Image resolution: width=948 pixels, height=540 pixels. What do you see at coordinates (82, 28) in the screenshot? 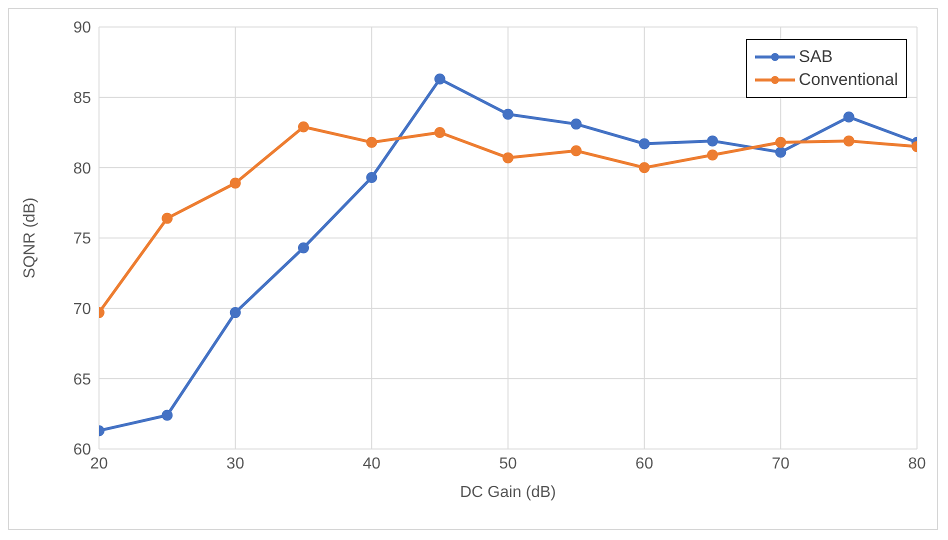
I see `y-tick-label: 90` at bounding box center [82, 28].